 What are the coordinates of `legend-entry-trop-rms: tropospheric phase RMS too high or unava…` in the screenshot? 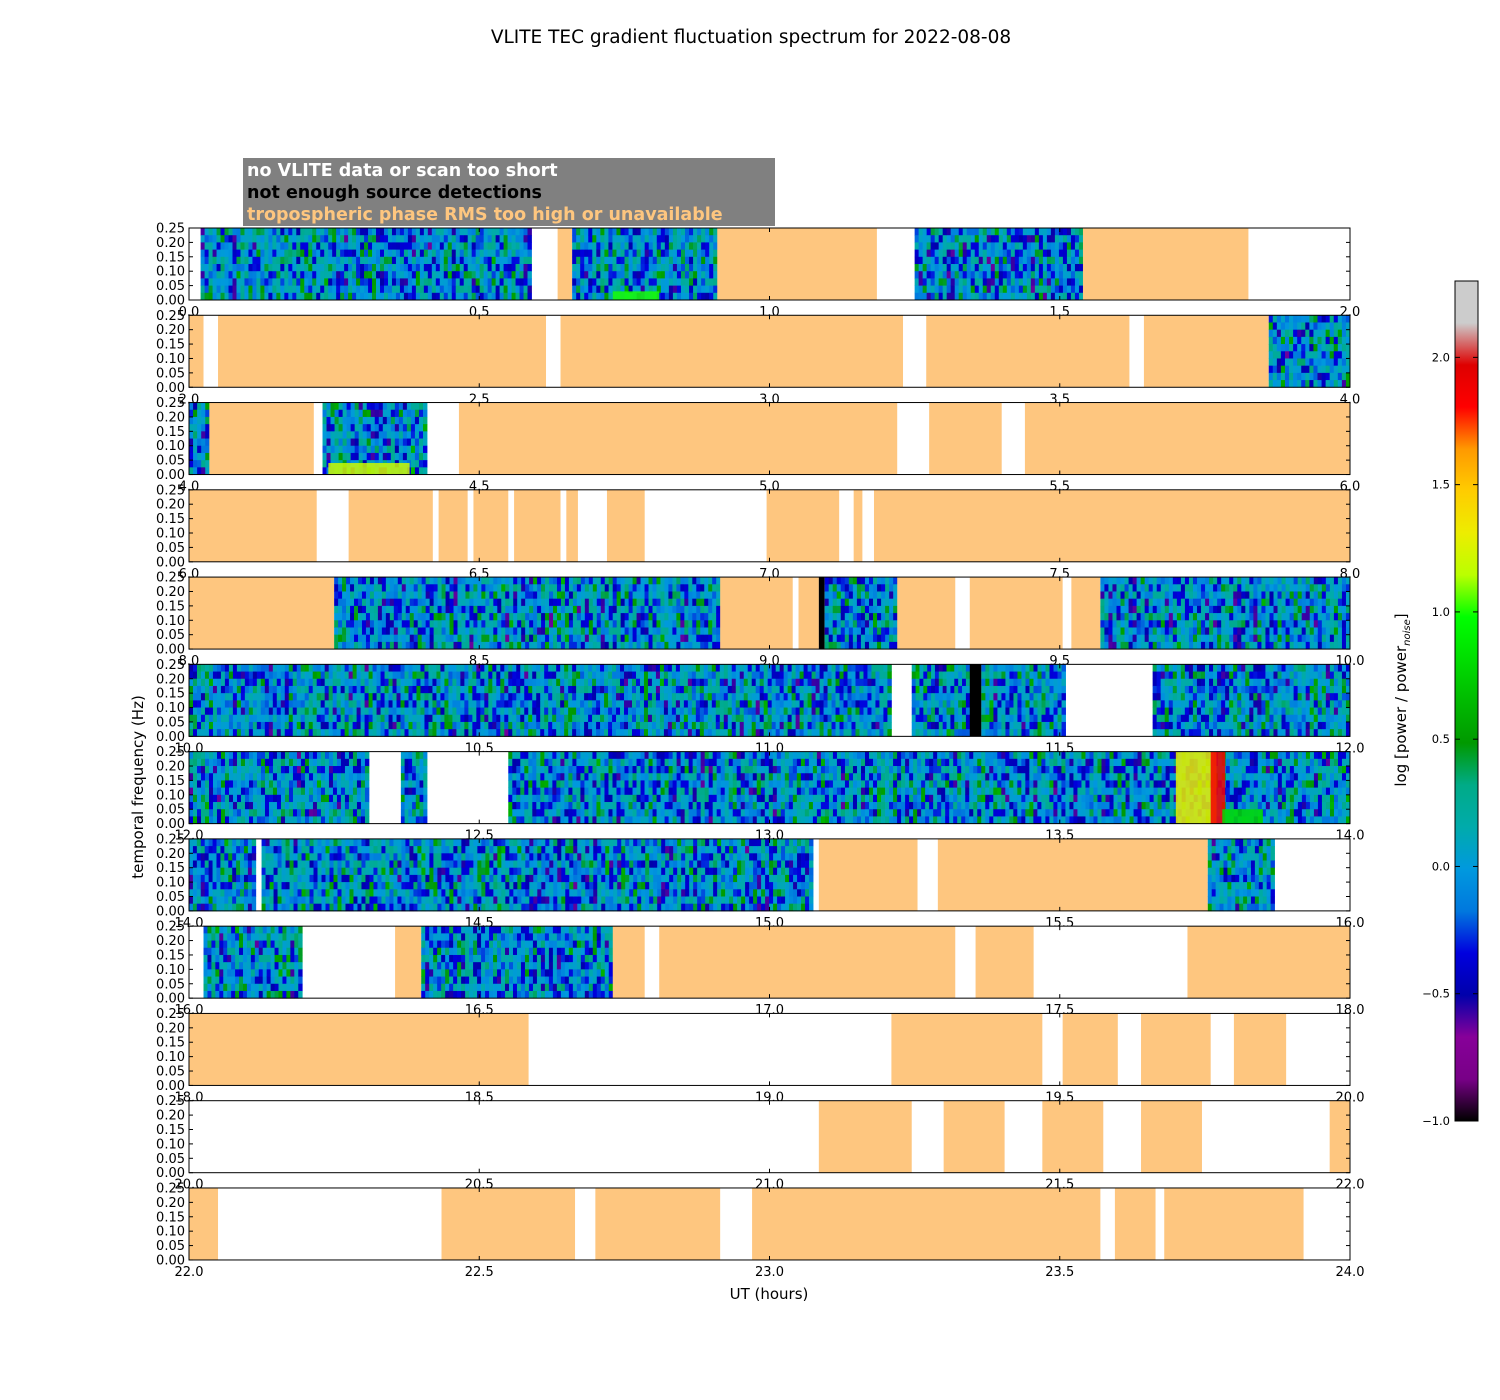 It's located at (485, 215).